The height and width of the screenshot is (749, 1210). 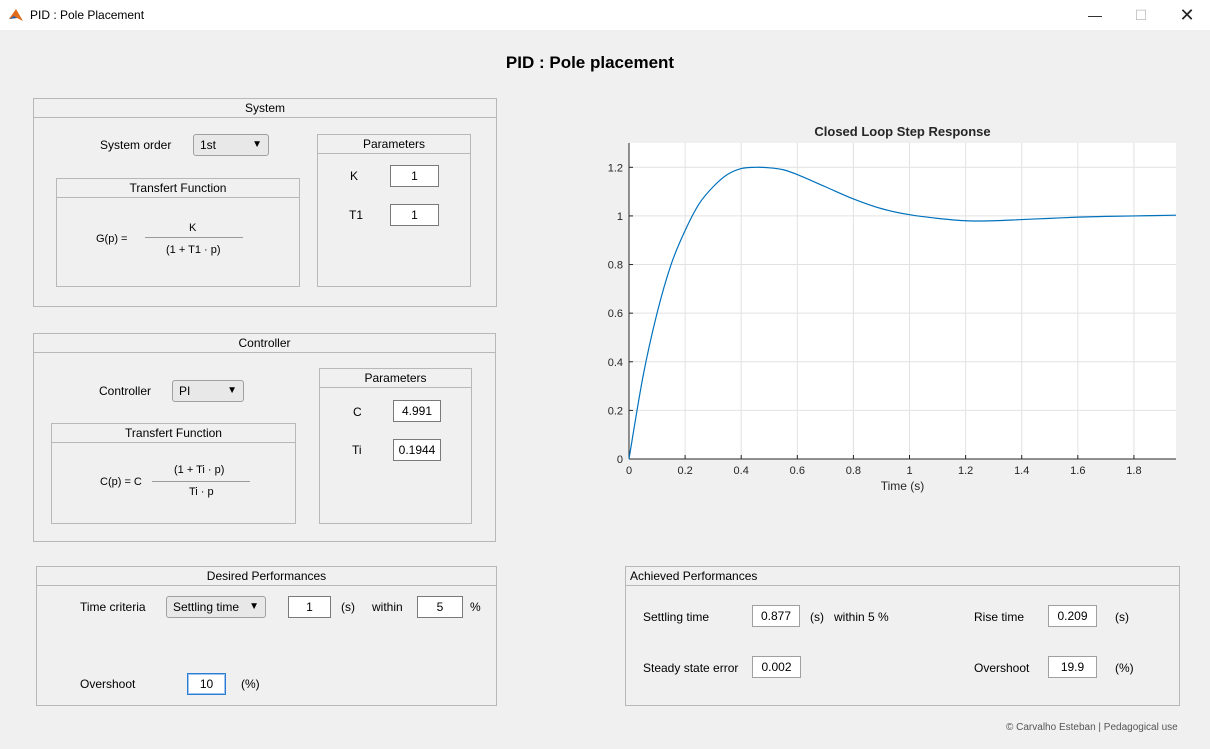 I want to click on x-tick-label: 0.2, so click(x=684, y=471).